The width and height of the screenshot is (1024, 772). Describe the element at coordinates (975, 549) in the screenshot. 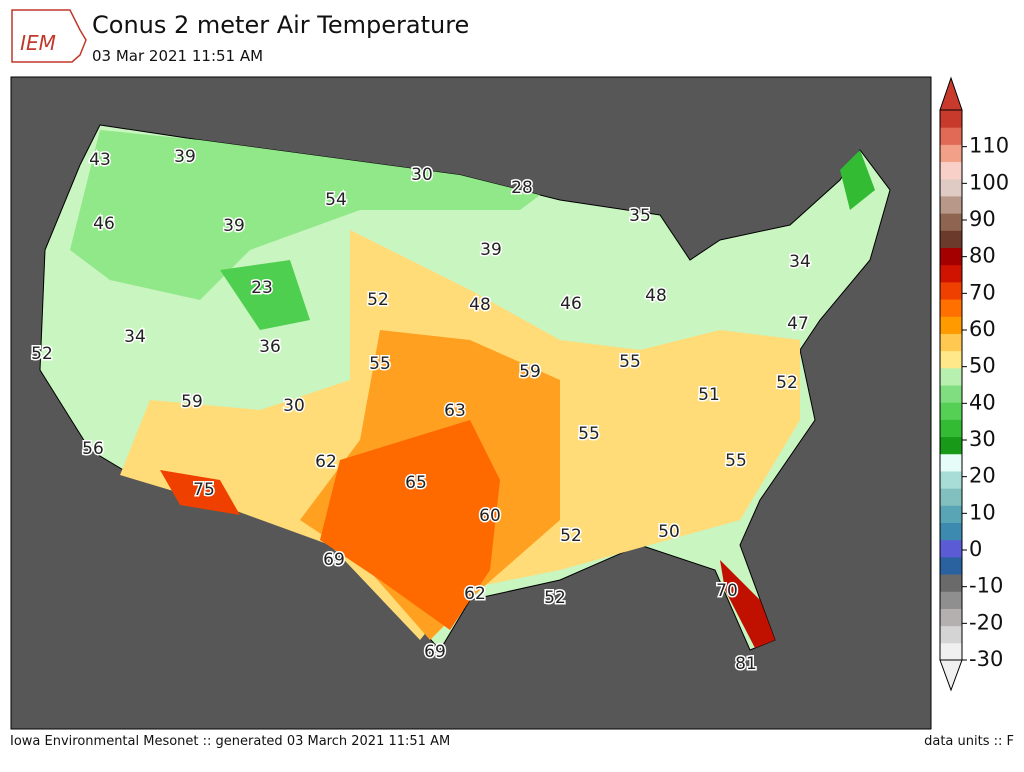

I see `colorbar-tick-label: 0` at that location.